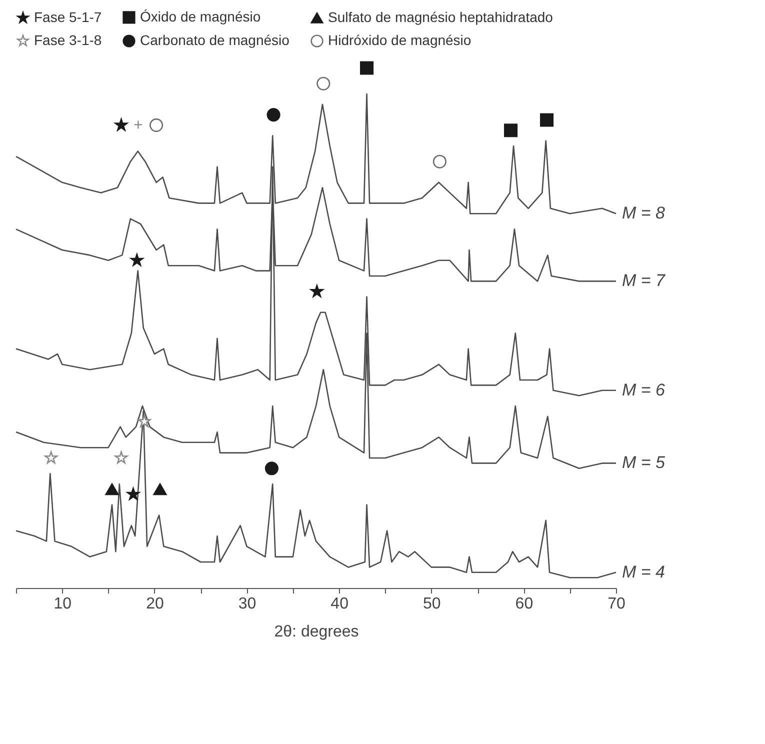 This screenshot has width=765, height=744. What do you see at coordinates (400, 40) in the screenshot?
I see `legend-label: Hidróxido de magnésio` at bounding box center [400, 40].